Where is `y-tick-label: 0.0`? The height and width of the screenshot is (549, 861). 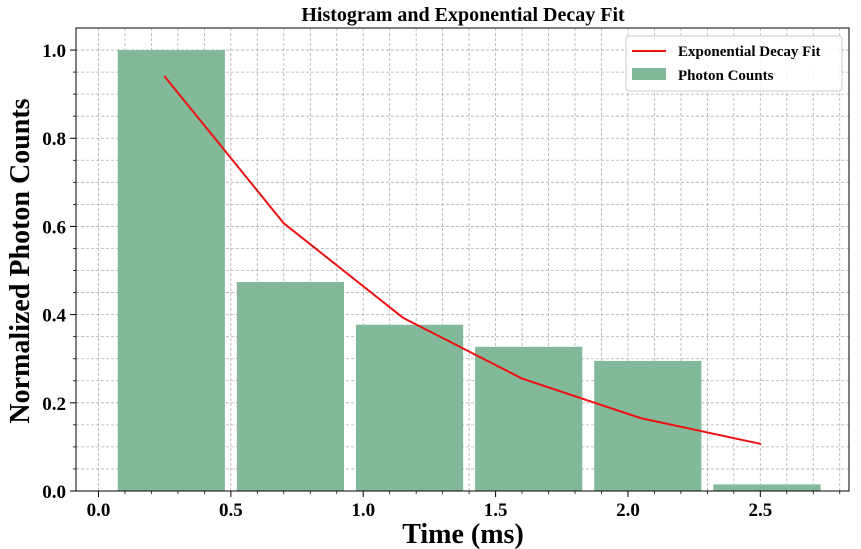 y-tick-label: 0.0 is located at coordinates (54, 492).